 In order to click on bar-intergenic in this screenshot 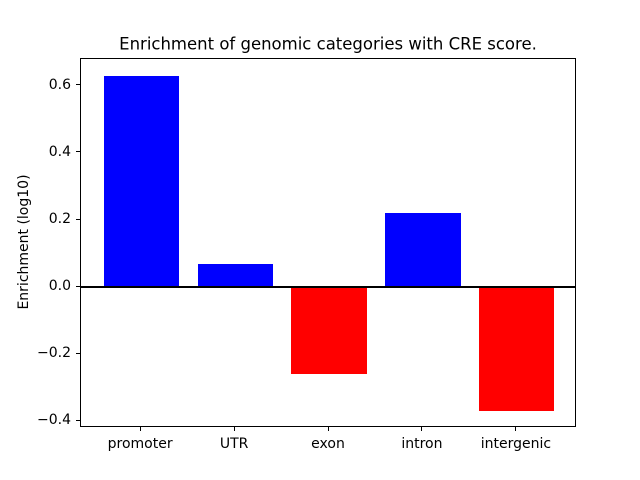, I will do `click(517, 349)`.